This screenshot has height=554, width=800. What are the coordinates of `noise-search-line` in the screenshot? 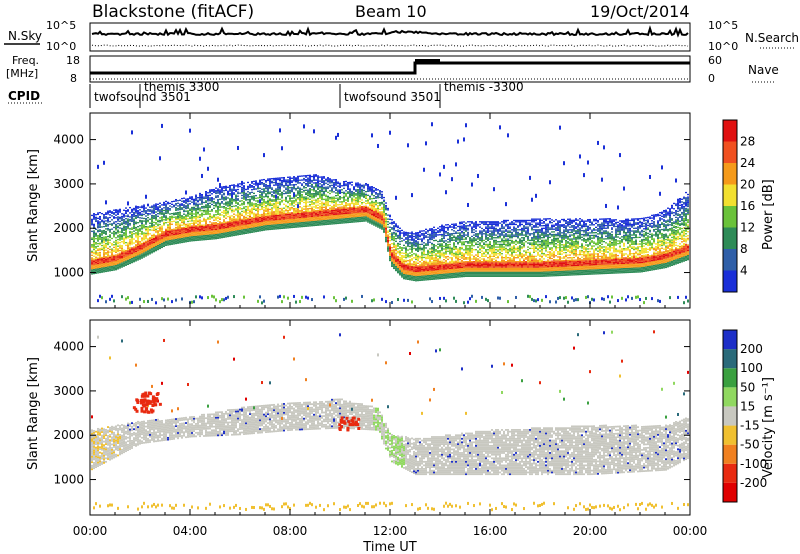 It's located at (390, 45).